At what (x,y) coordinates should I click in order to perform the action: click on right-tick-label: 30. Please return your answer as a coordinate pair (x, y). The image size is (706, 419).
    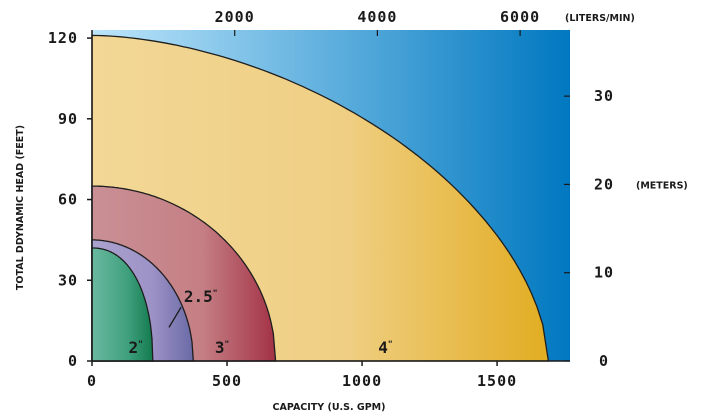
    Looking at the image, I should click on (604, 96).